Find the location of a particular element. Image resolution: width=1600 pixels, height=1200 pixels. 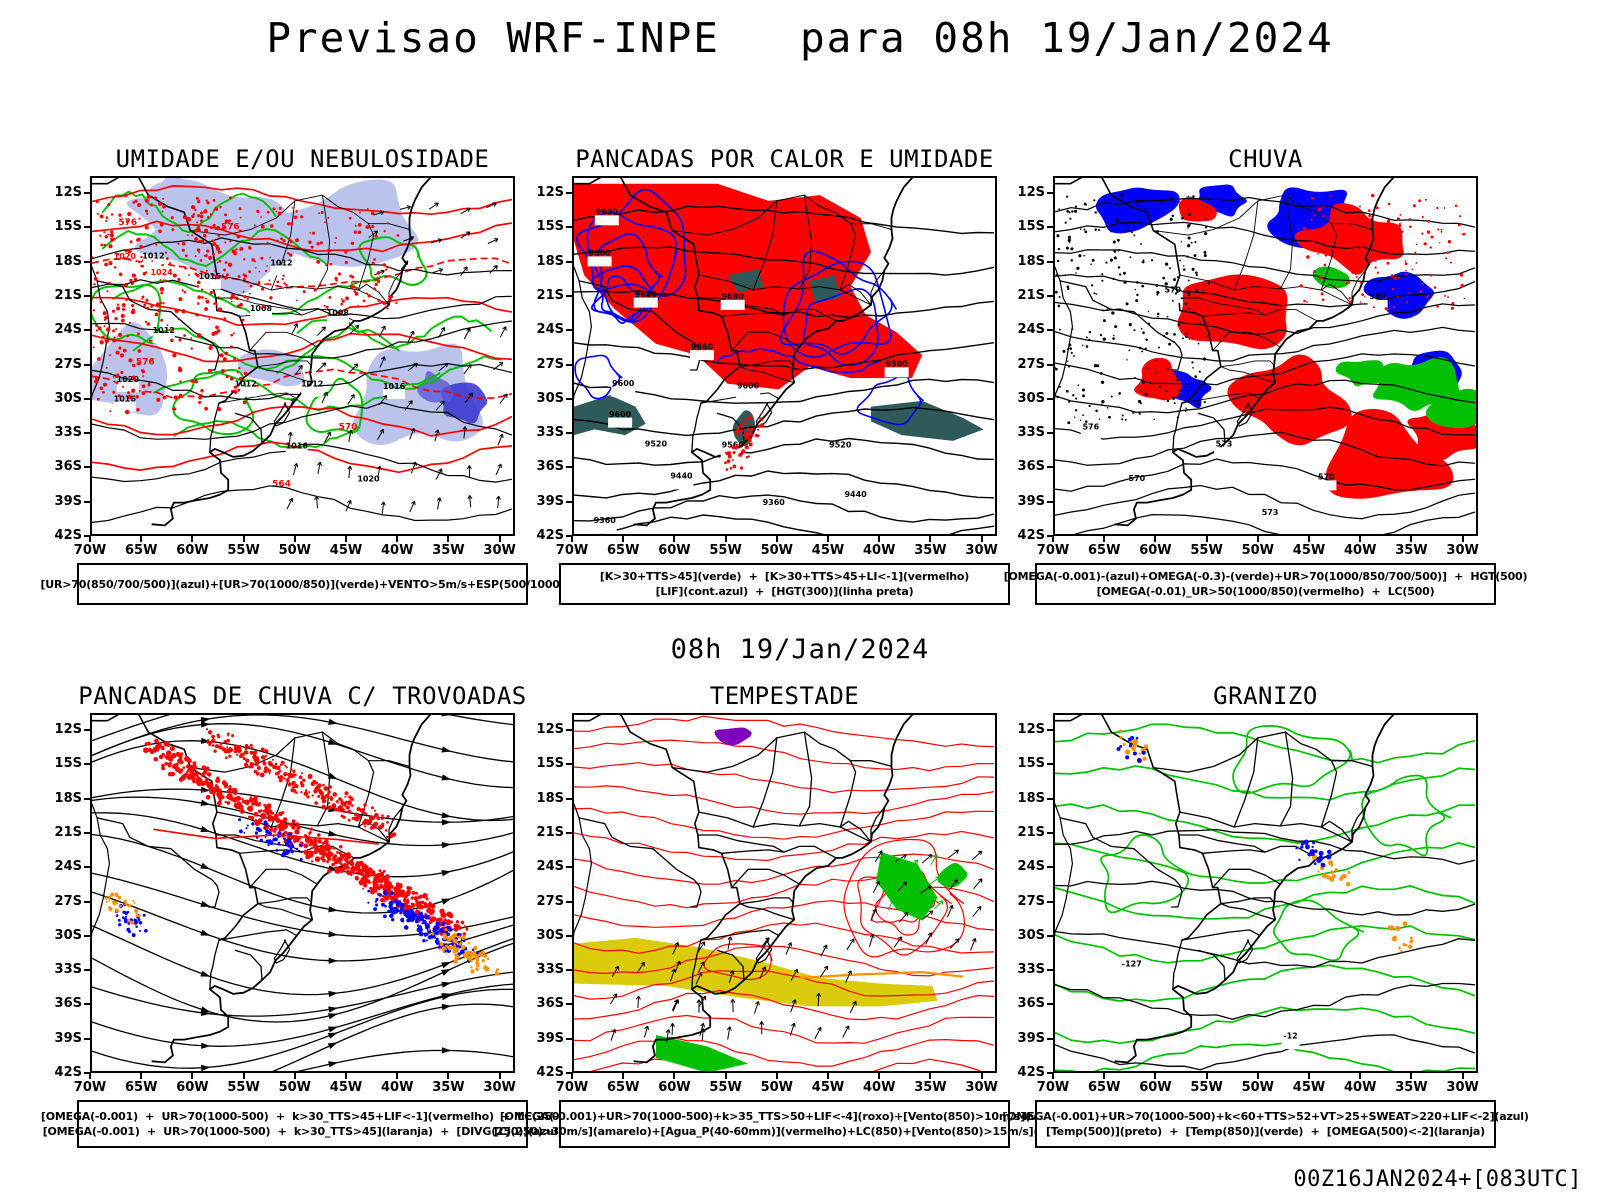

x-tick-label-tempestade-5: 45W is located at coordinates (828, 1087).